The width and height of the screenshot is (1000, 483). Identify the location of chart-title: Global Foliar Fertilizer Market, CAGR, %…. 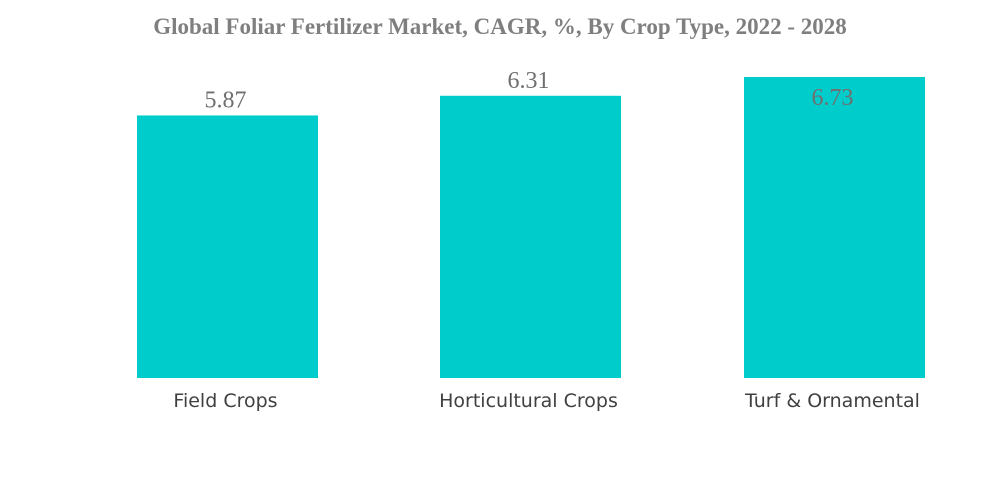
(500, 26).